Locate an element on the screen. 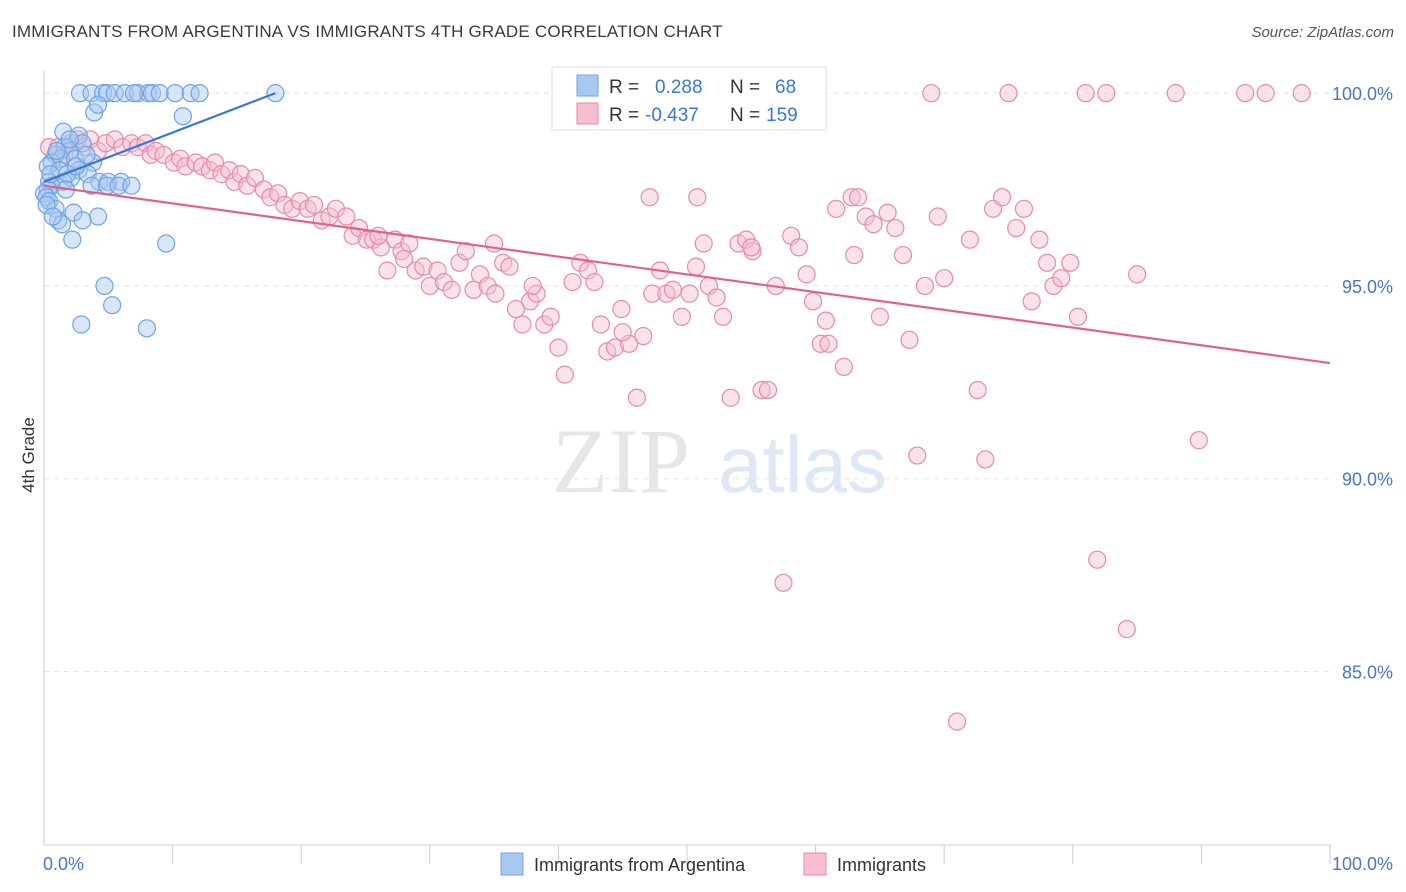  x-ticks is located at coordinates (751, 854).